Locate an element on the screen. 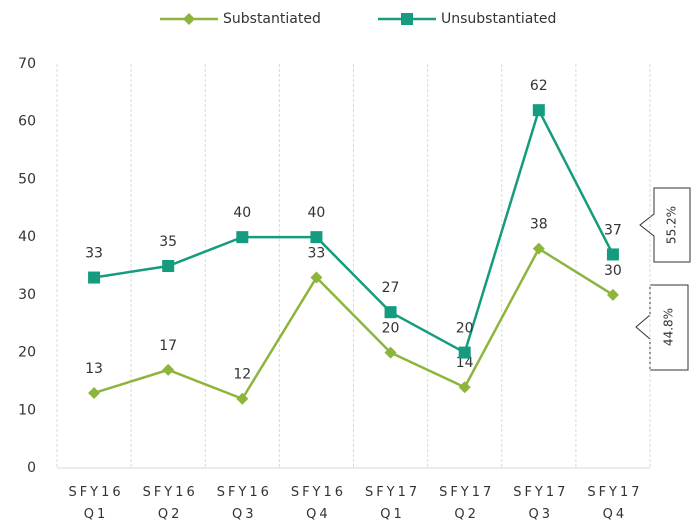  legend-label: Substantiated is located at coordinates (272, 19).